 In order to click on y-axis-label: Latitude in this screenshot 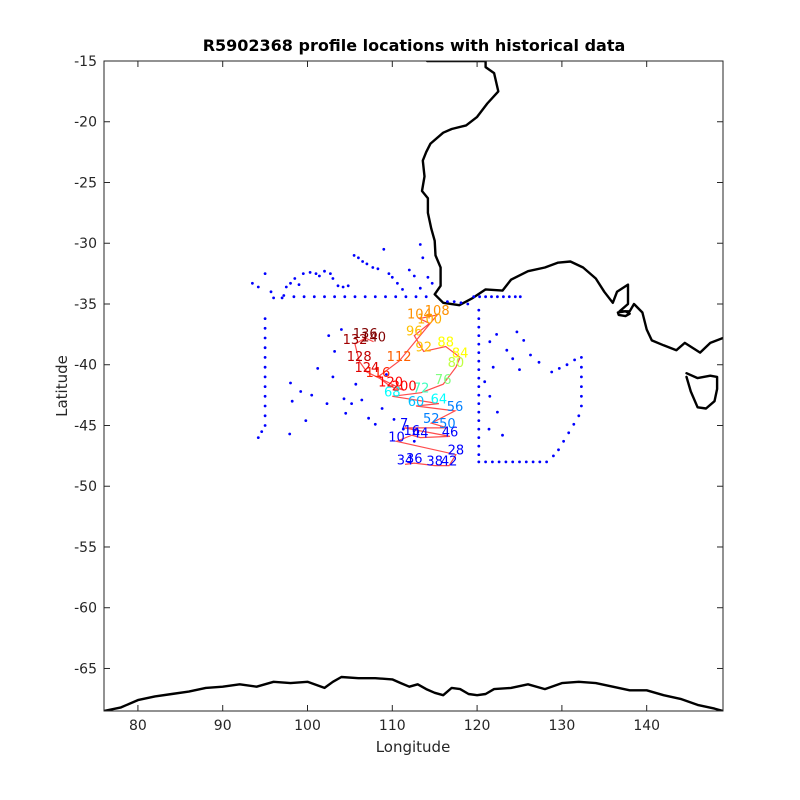, I will do `click(62, 386)`.